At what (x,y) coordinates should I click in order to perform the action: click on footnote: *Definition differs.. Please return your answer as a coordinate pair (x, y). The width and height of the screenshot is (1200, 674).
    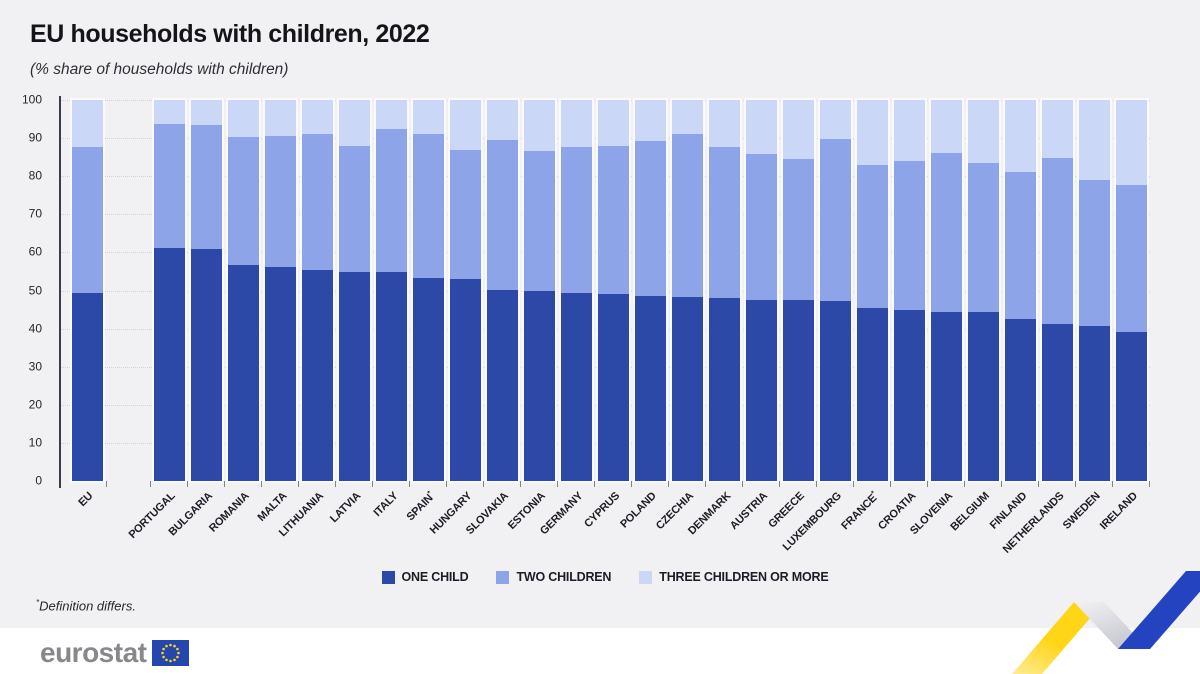
    Looking at the image, I should click on (86, 605).